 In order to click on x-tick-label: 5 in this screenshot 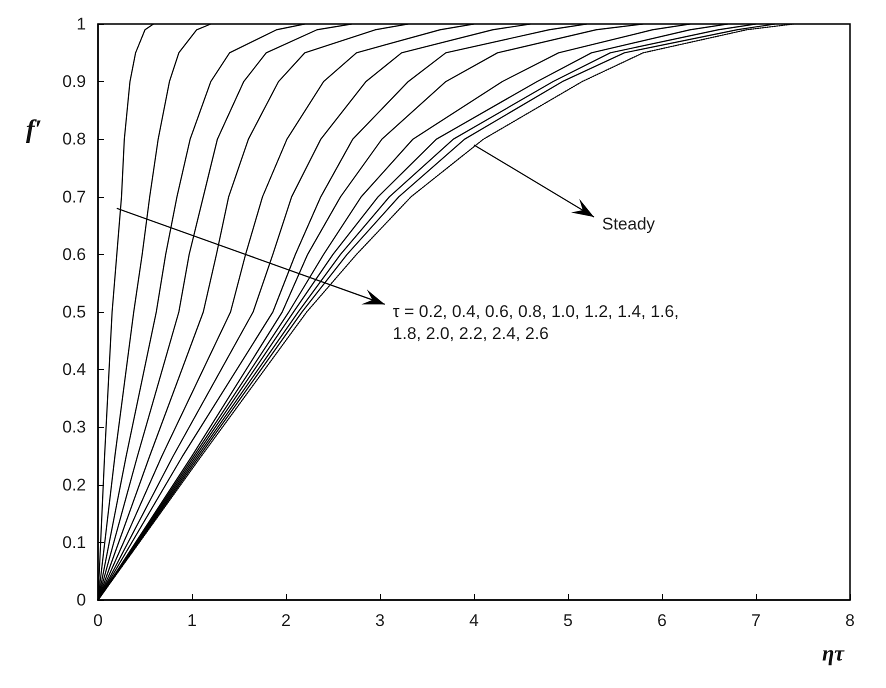, I will do `click(568, 620)`.